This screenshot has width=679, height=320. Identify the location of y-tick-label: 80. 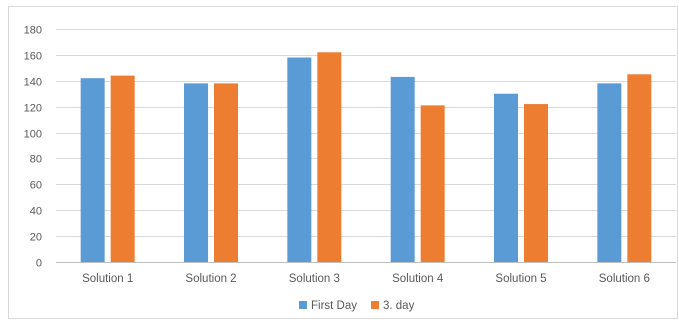
(36, 160).